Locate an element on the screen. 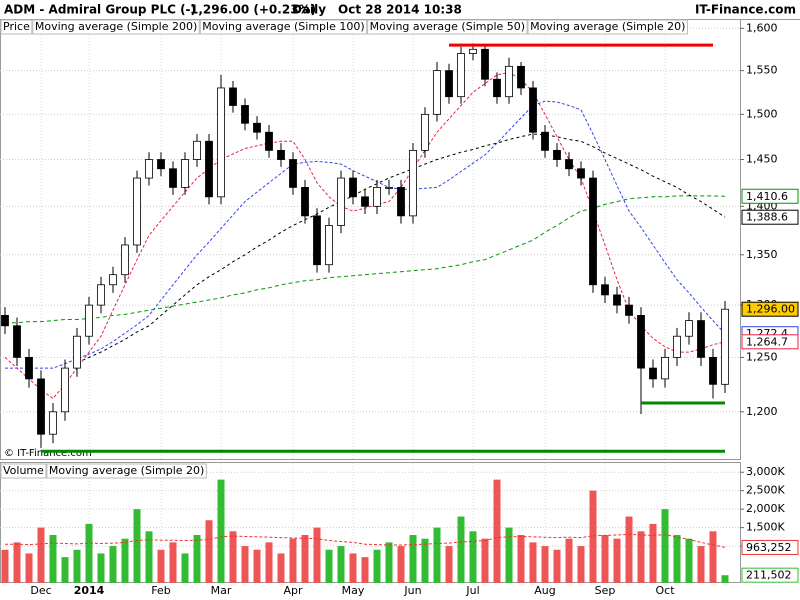  legend-entry: Volume is located at coordinates (23, 470).